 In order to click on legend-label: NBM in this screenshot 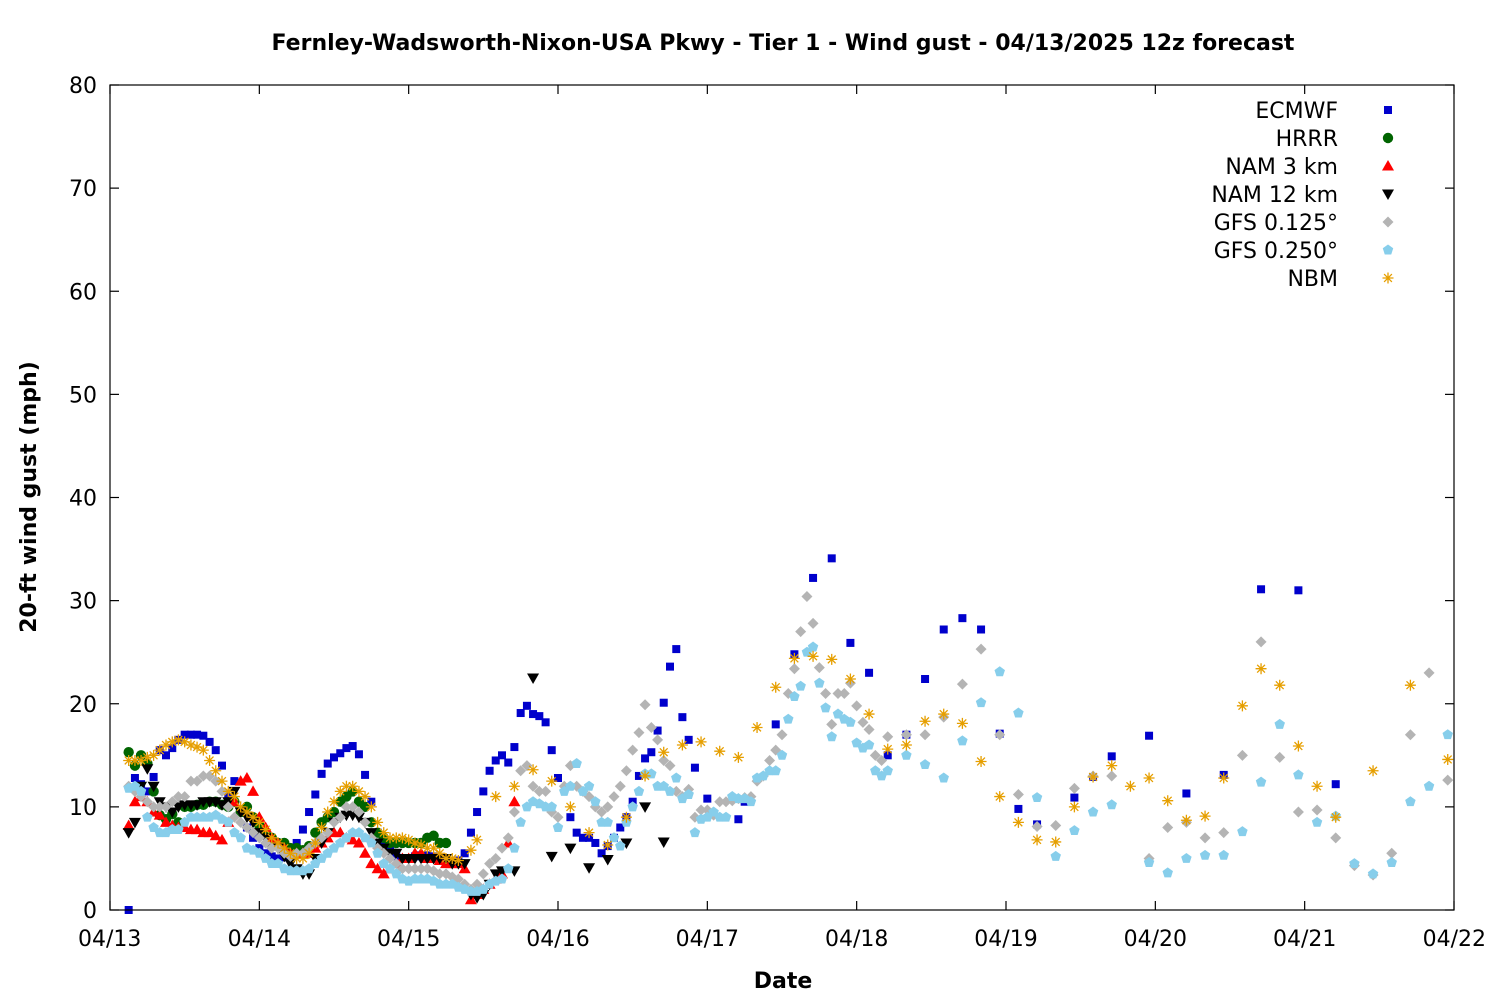, I will do `click(1312, 279)`.